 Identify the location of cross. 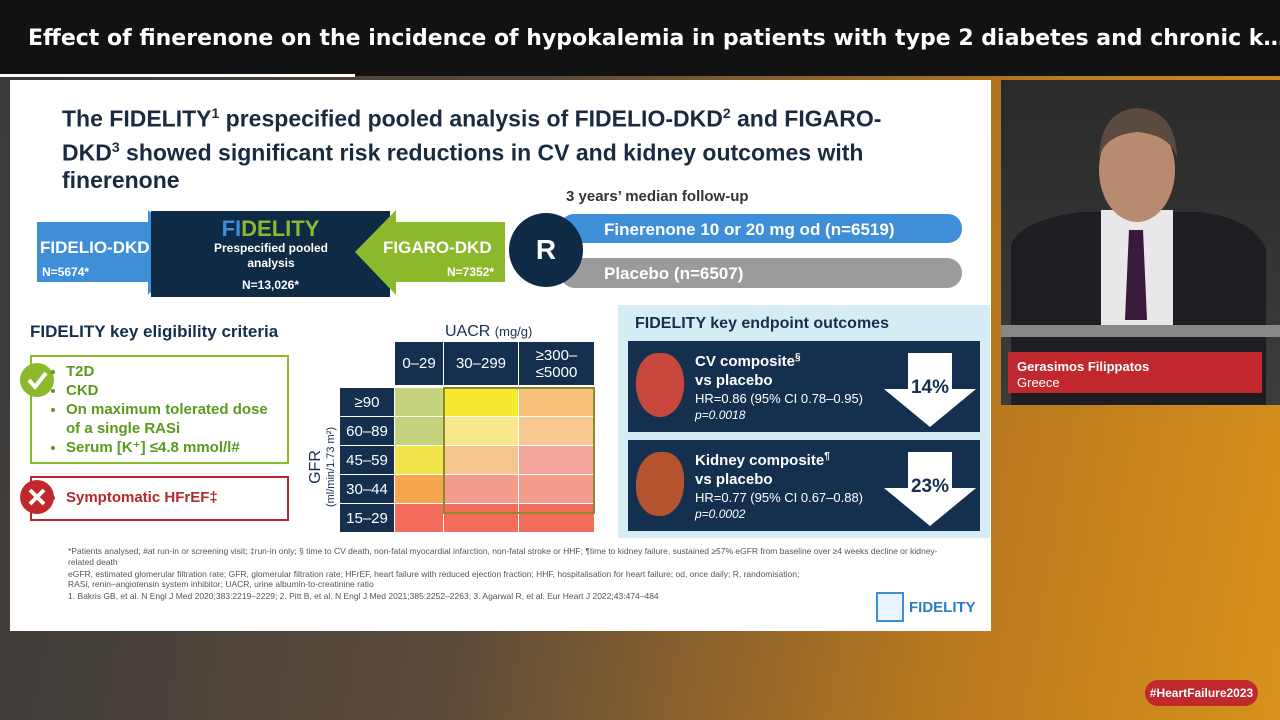
(37, 497).